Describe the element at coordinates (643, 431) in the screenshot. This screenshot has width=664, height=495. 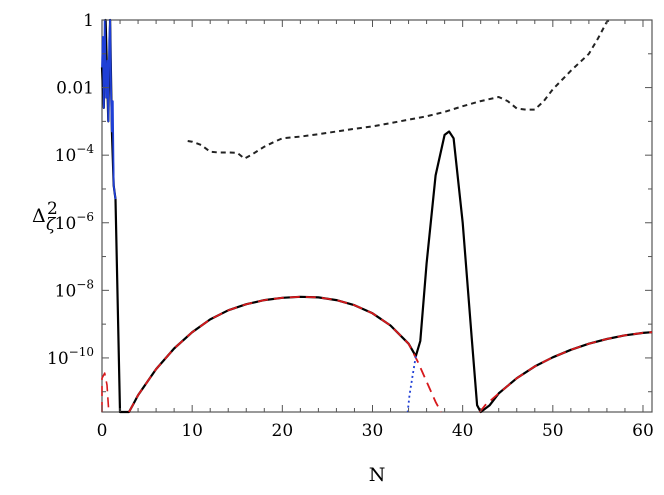
I see `x-tick-label: 60` at that location.